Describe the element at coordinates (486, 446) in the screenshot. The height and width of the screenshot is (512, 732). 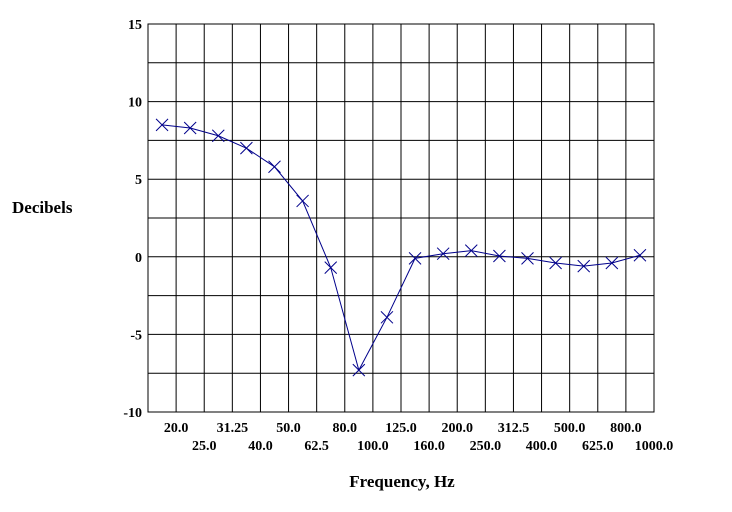
I see `x-tick-label: 250.0` at that location.